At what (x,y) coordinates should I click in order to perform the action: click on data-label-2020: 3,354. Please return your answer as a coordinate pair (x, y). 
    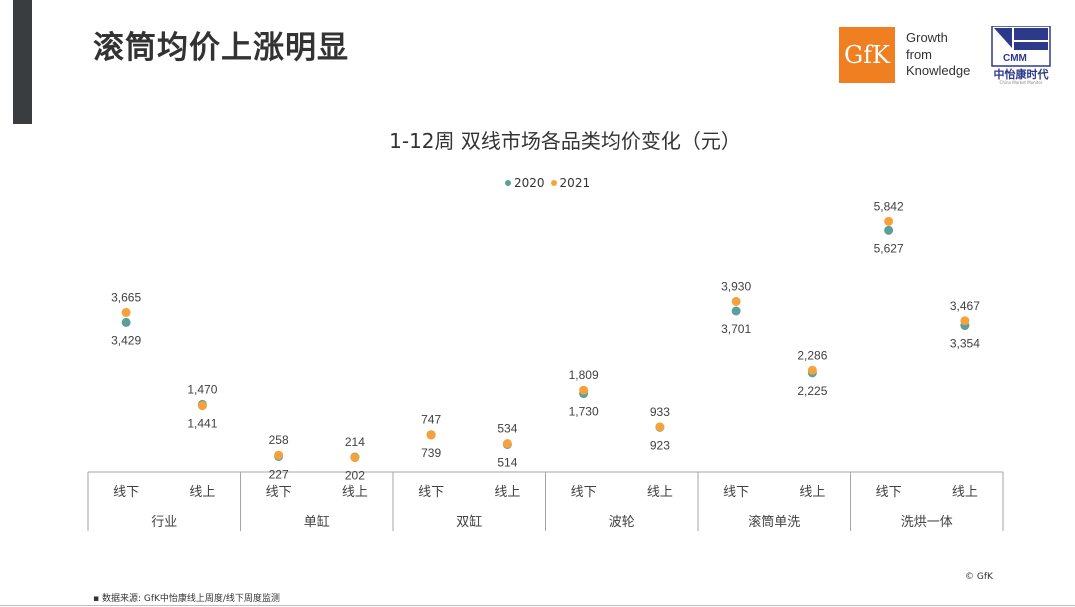
    Looking at the image, I should click on (965, 344).